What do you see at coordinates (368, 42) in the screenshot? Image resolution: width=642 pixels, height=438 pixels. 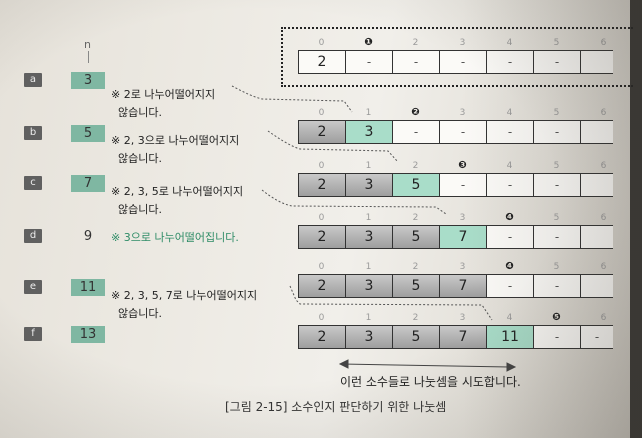 I see `array-index: ❶` at bounding box center [368, 42].